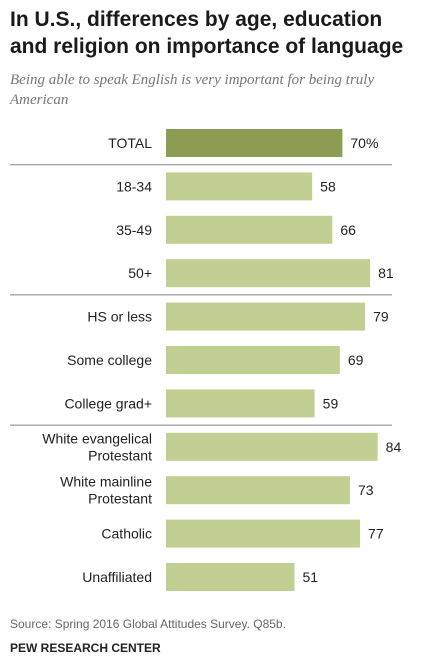 The width and height of the screenshot is (430, 664). I want to click on category-label: 35-49, so click(134, 230).